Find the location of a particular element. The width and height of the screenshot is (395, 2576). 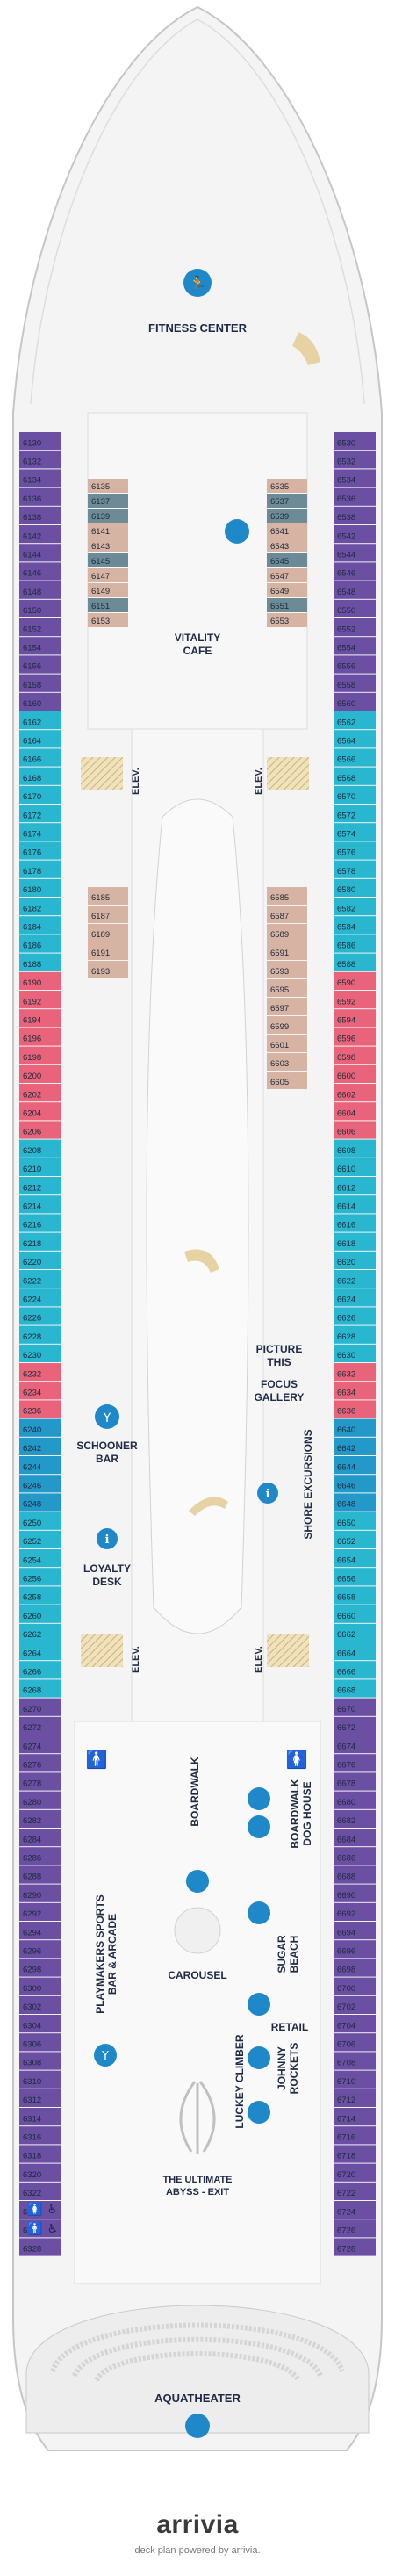

dining-icon is located at coordinates (259, 1798).